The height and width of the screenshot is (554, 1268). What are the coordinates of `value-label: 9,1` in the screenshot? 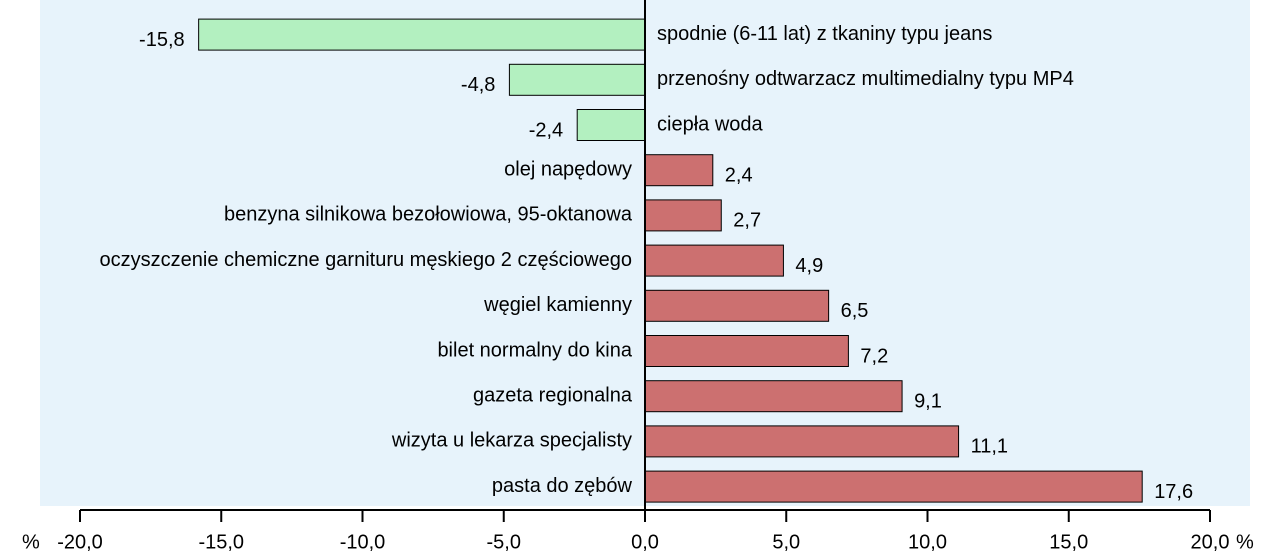 It's located at (928, 401).